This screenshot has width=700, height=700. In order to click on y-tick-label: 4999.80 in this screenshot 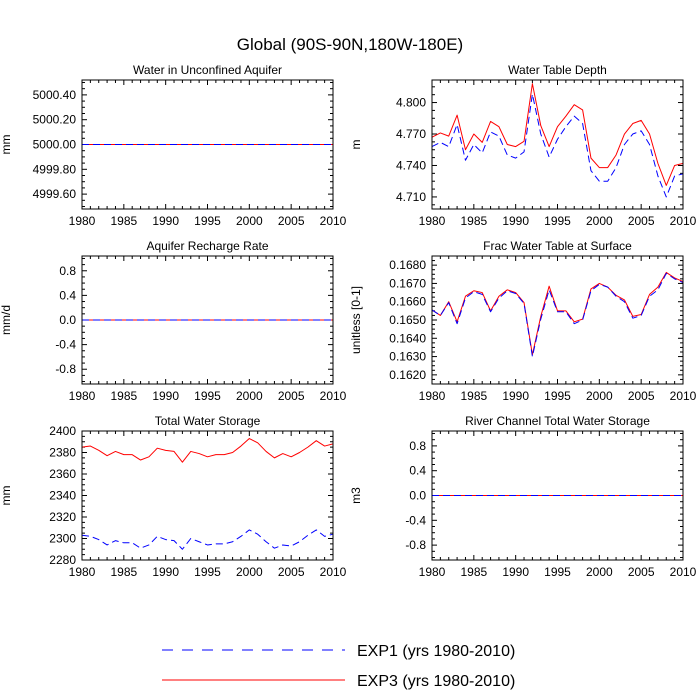, I will do `click(55, 169)`.